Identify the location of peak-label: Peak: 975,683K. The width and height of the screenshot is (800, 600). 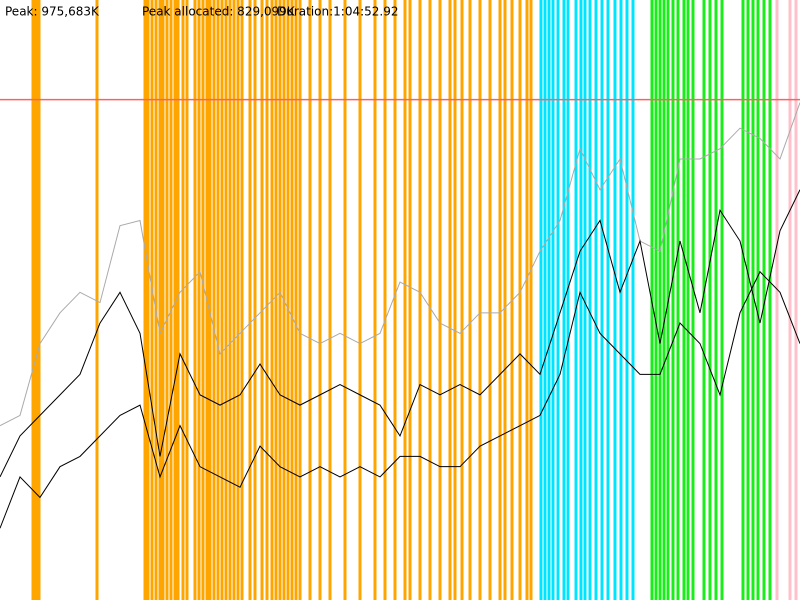
(52, 12).